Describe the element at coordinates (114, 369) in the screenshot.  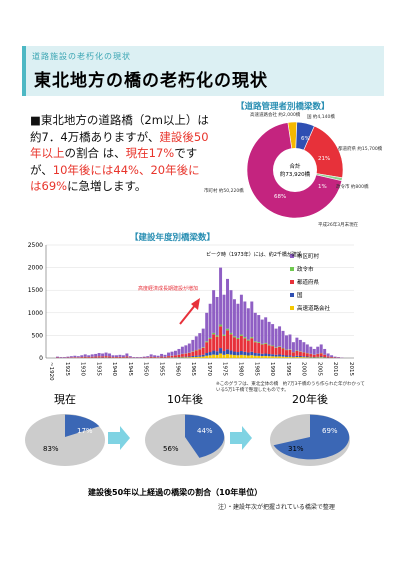
I see `x-tick-label: 1940` at that location.